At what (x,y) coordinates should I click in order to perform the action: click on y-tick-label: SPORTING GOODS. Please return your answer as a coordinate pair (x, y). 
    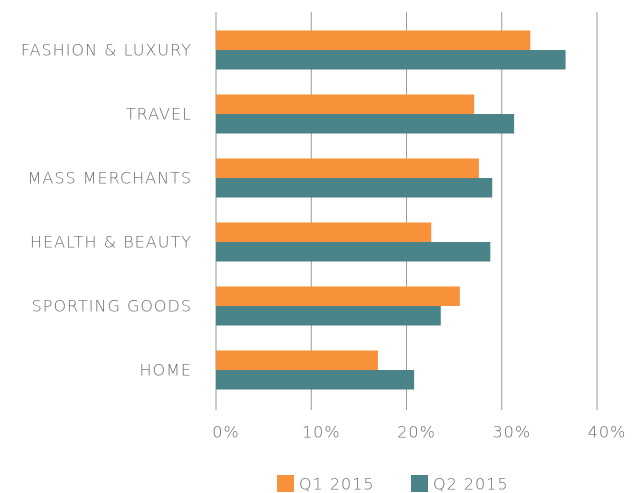
    Looking at the image, I should click on (112, 306).